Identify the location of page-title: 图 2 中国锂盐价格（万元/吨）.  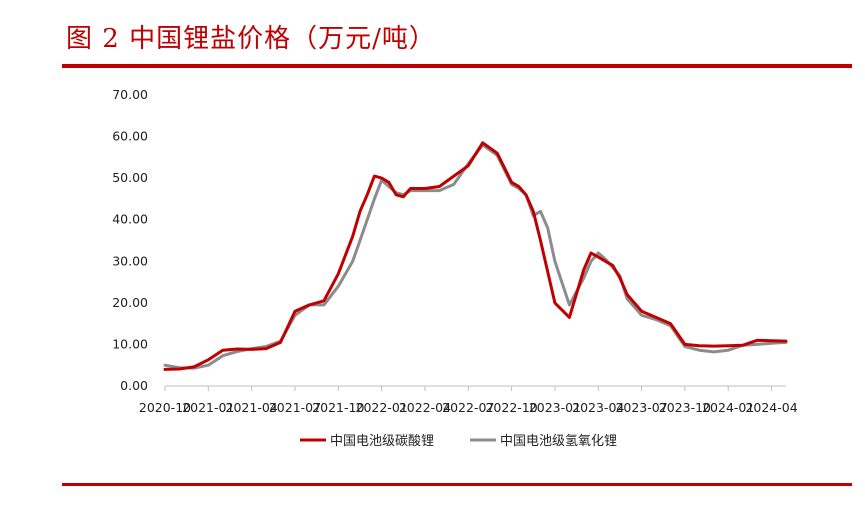
(251, 39).